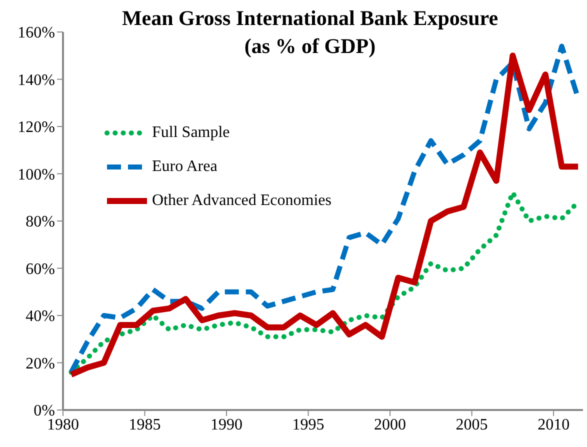  I want to click on chart-title: Mean Gross International Bank Exposure, so click(310, 18).